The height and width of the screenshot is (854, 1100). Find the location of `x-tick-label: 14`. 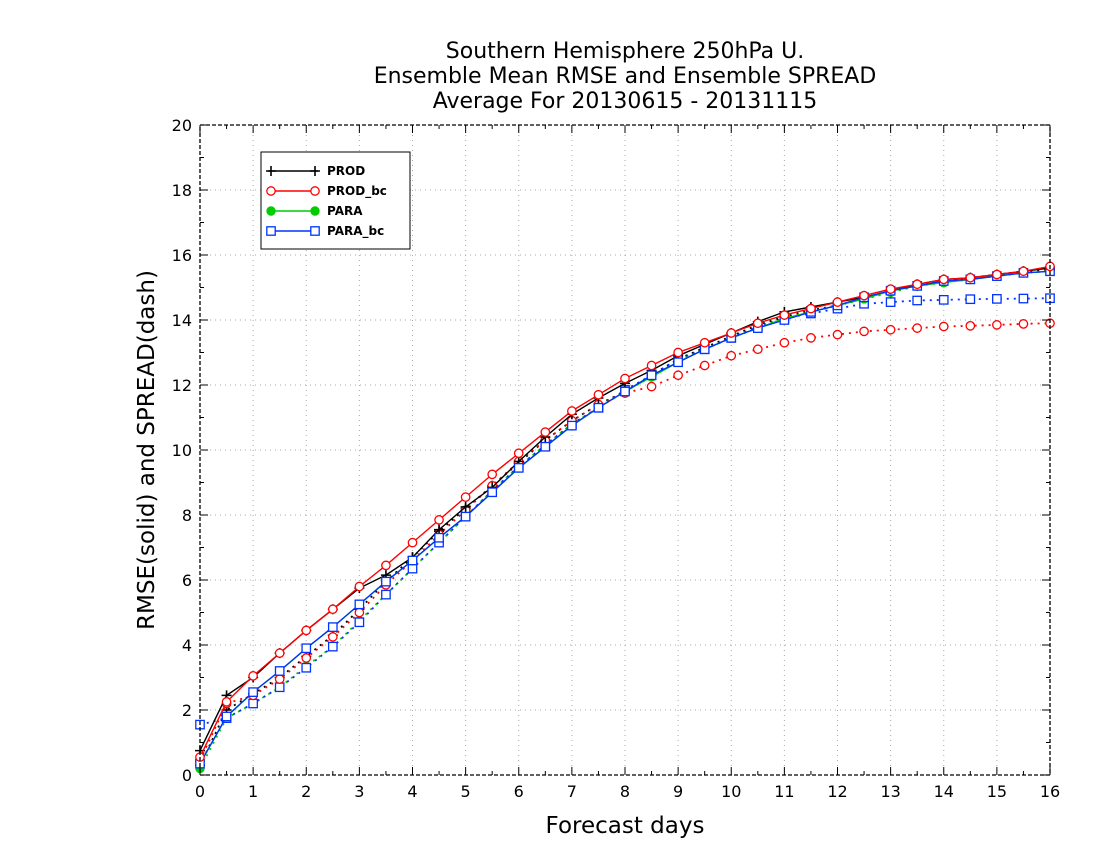

x-tick-label: 14 is located at coordinates (944, 791).